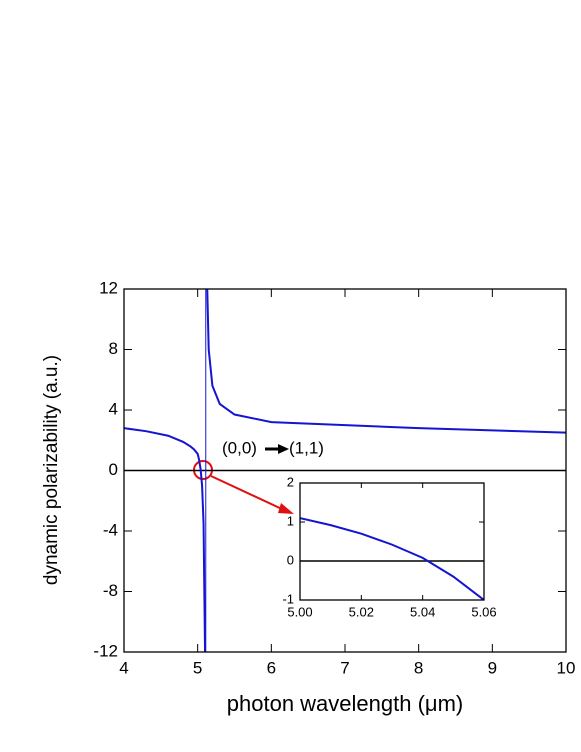 This screenshot has width=581, height=752. I want to click on y-tick-label: 2, so click(290, 481).